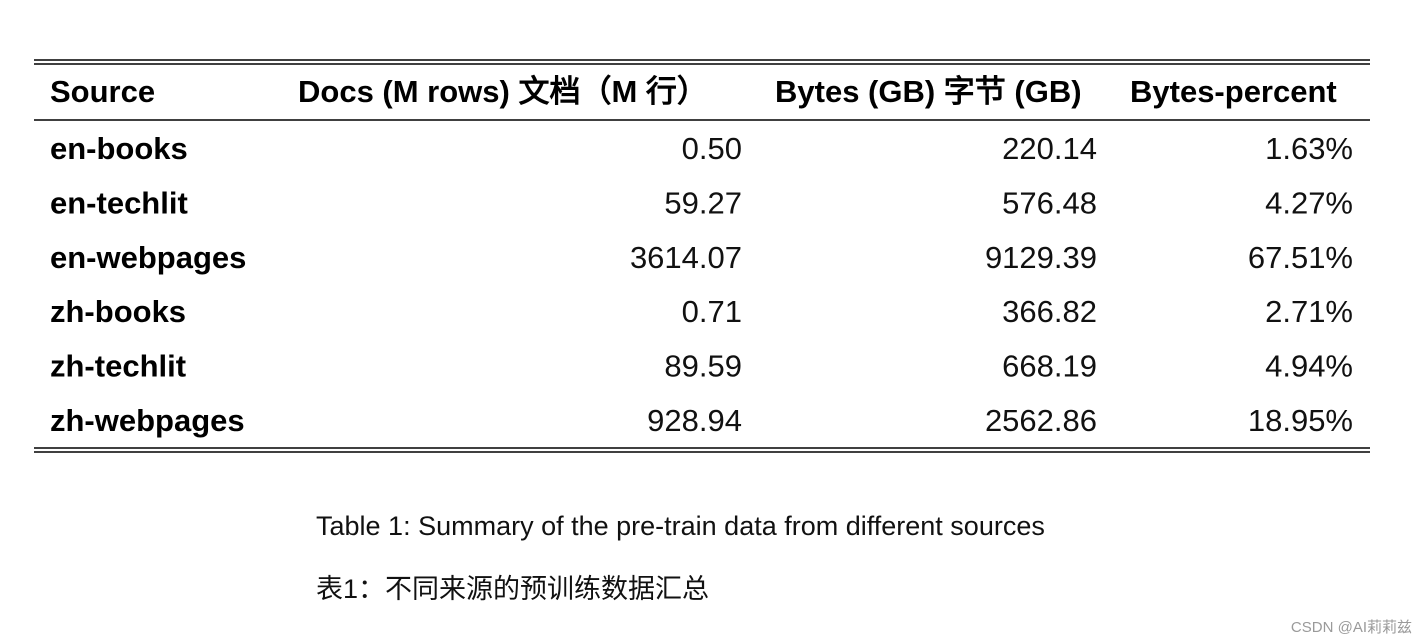 This screenshot has height=644, width=1428. I want to click on number-cell: 576.48, so click(1049, 202).